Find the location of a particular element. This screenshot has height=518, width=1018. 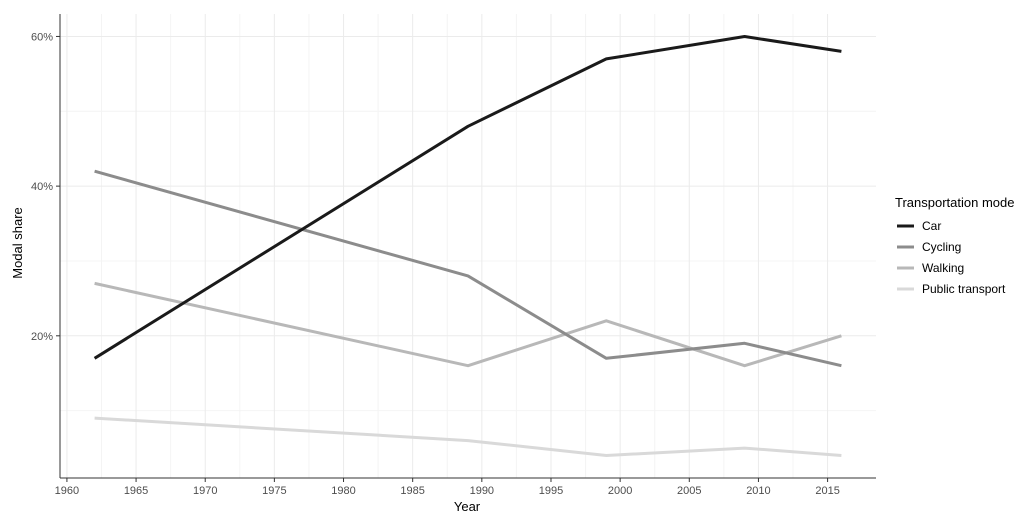

x-tick-label: 1990 is located at coordinates (482, 491).